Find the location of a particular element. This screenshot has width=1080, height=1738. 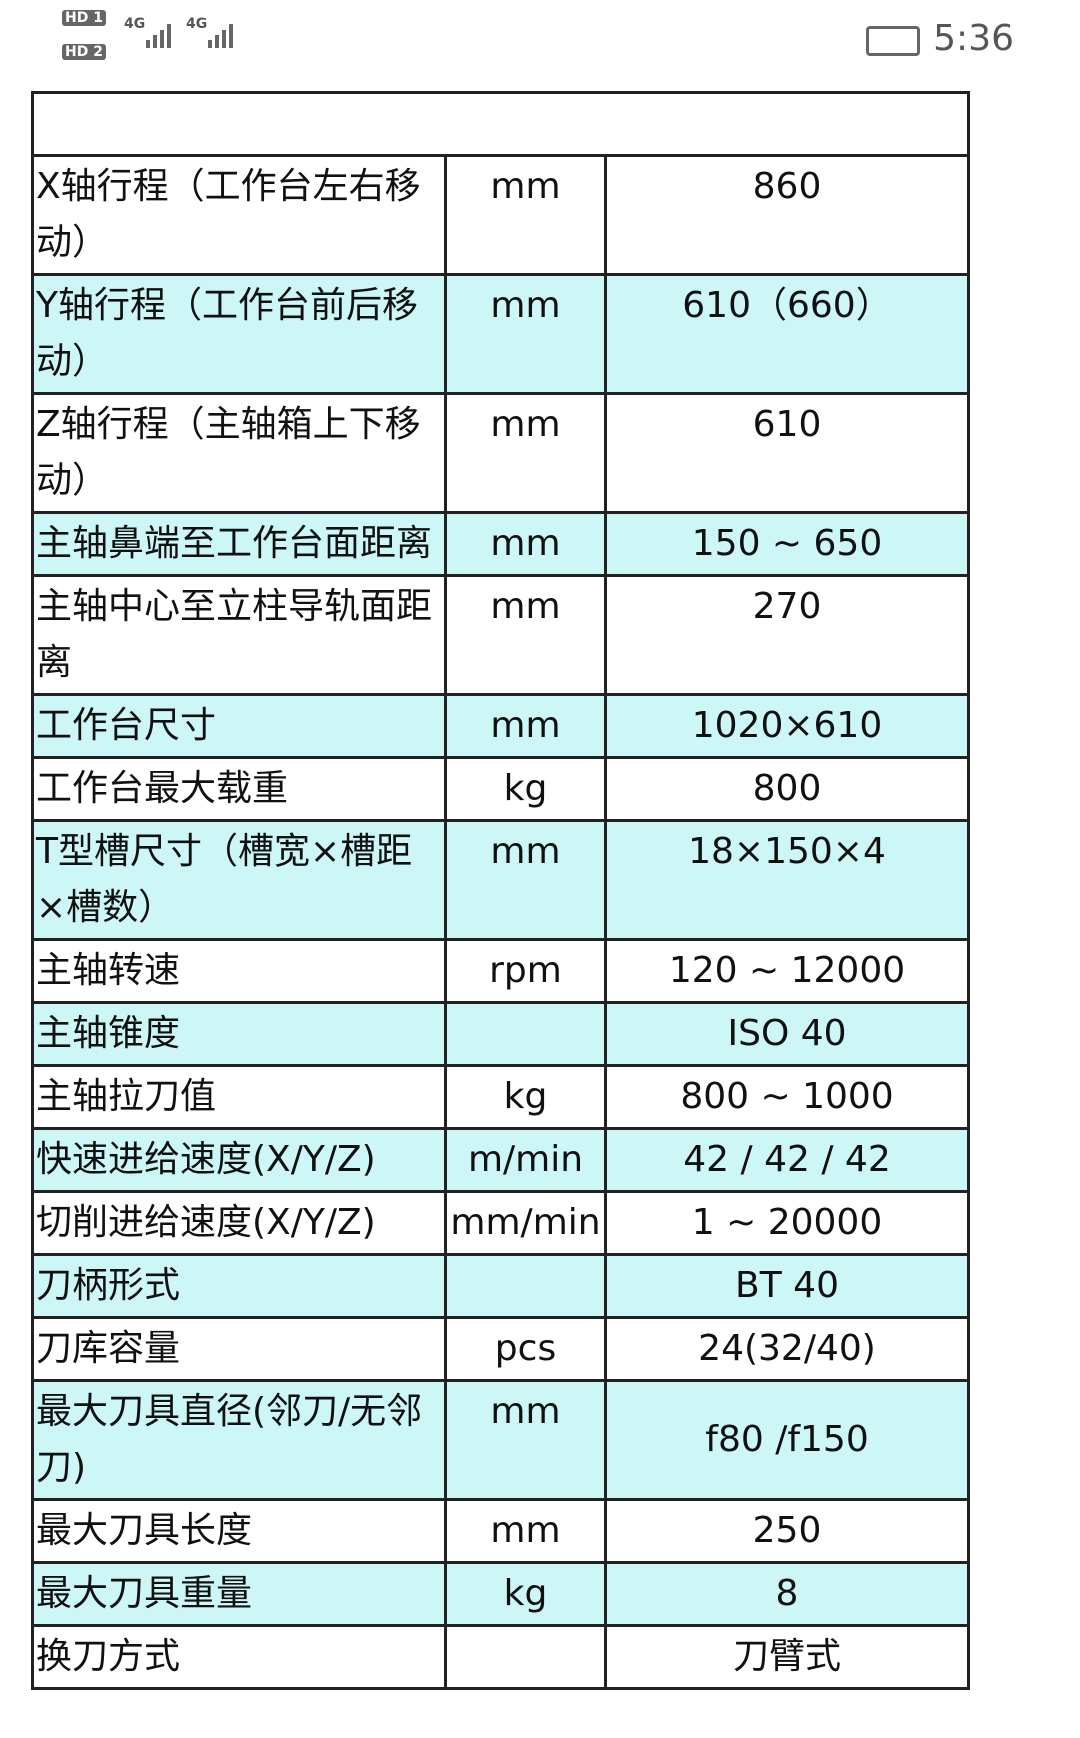

table-row: 主轴拉刀值 kg 800 ~ 1000 is located at coordinates (501, 1097).